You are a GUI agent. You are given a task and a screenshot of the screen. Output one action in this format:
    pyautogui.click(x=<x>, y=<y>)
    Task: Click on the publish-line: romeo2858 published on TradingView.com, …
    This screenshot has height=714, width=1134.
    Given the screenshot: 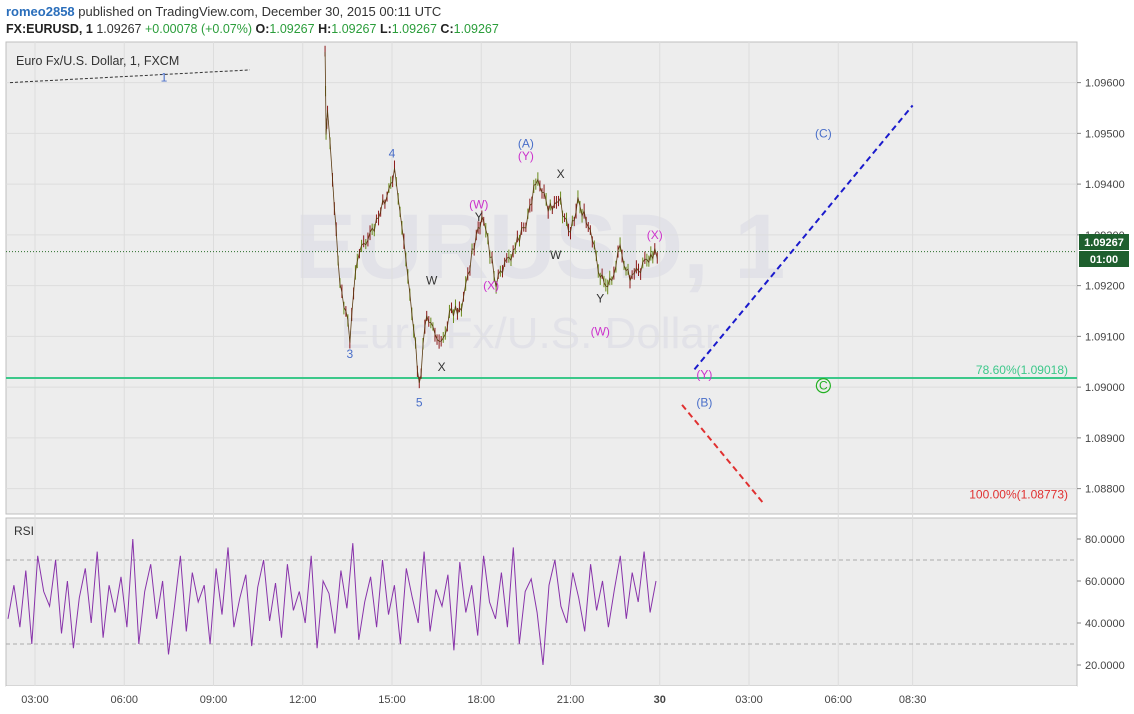 What is the action you would take?
    pyautogui.click(x=223, y=11)
    